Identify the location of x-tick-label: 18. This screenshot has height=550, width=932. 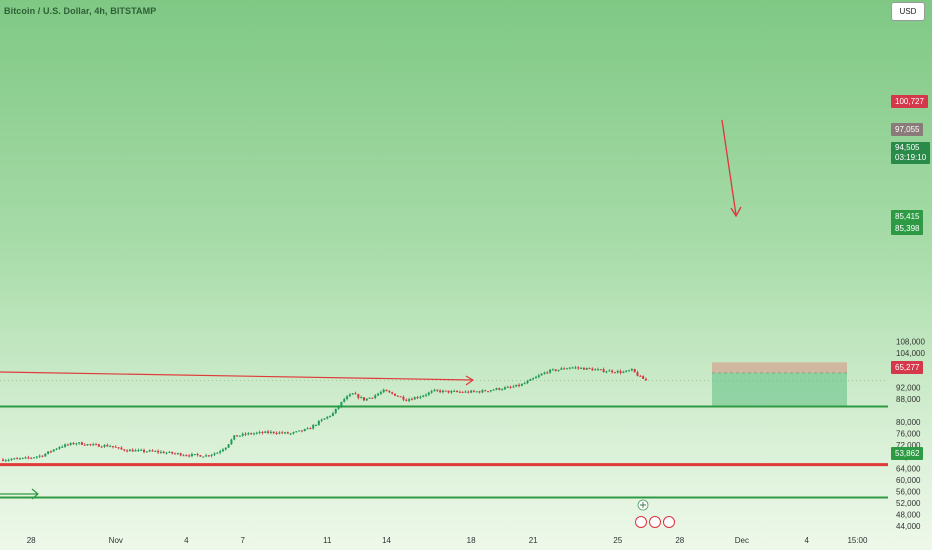
(471, 540).